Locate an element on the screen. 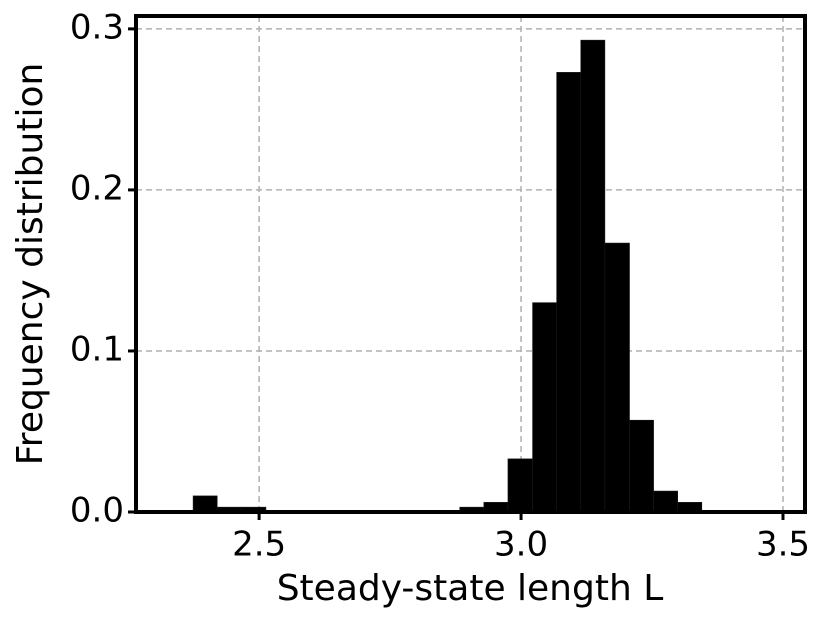  x-tick-label: 2.5 is located at coordinates (259, 545).